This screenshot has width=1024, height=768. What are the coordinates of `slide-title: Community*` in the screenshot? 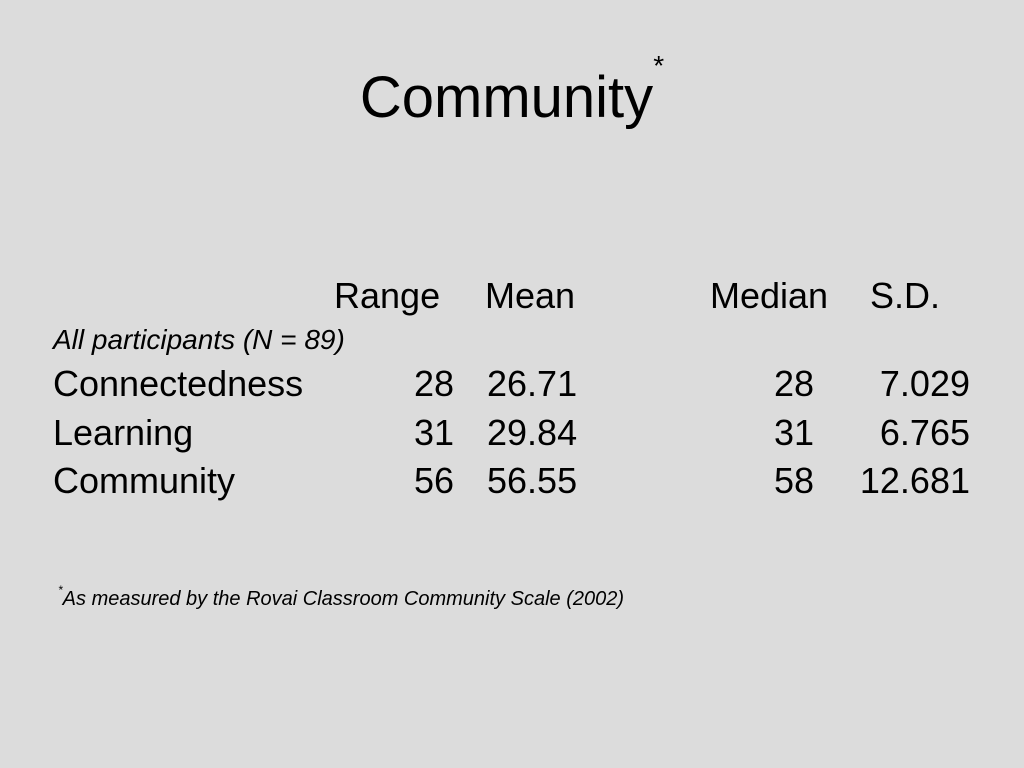 It's located at (512, 95).